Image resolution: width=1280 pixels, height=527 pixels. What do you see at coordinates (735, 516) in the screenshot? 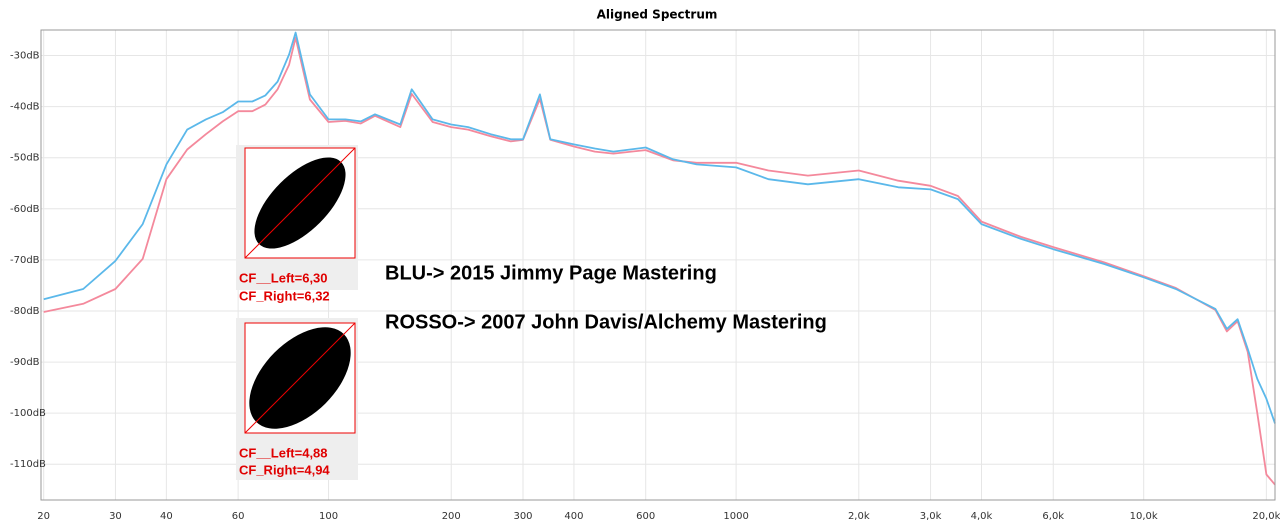
I see `x-tick-label: 1000` at bounding box center [735, 516].